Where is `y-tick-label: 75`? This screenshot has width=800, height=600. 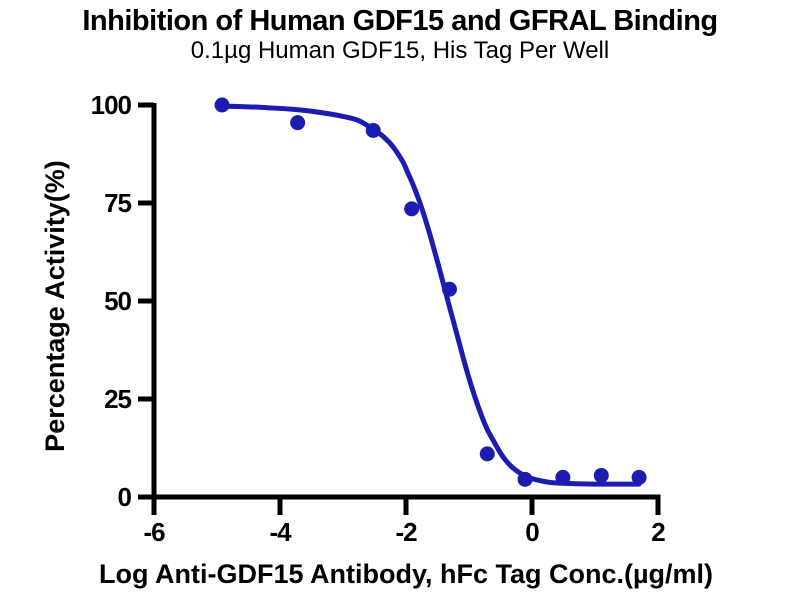 y-tick-label: 75 is located at coordinates (118, 203).